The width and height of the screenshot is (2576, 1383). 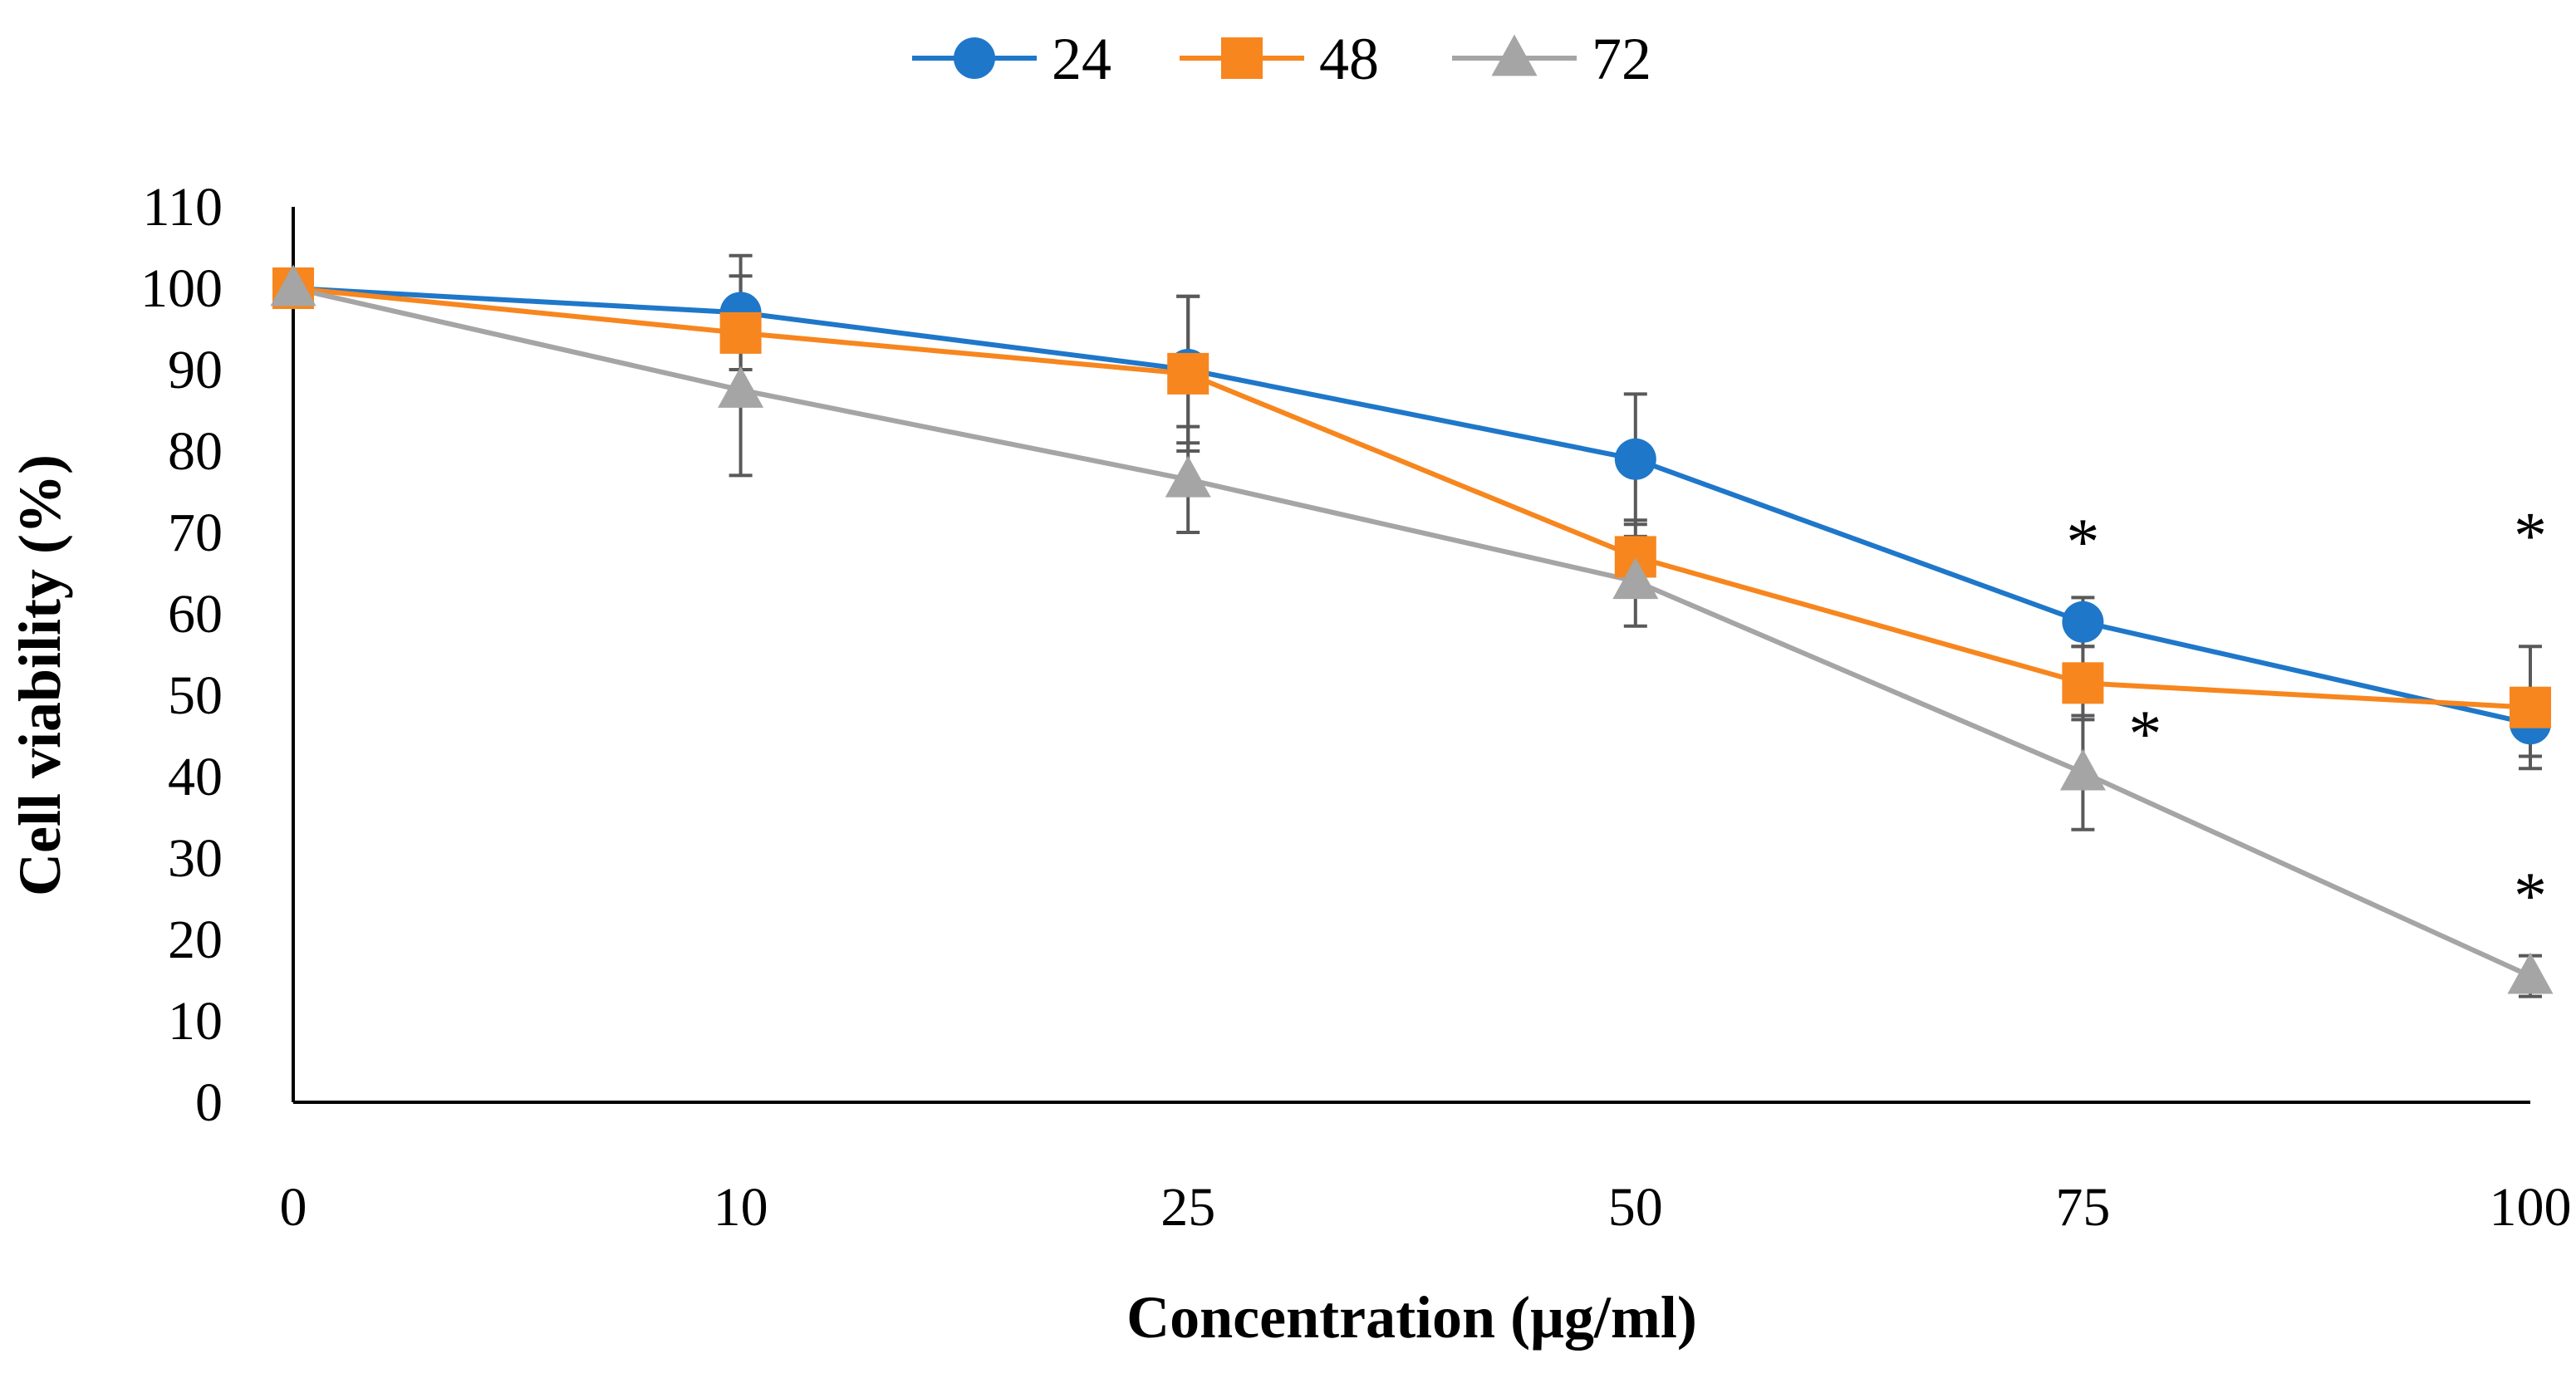 What do you see at coordinates (1011, 59) in the screenshot?
I see `legend-item-24: 24` at bounding box center [1011, 59].